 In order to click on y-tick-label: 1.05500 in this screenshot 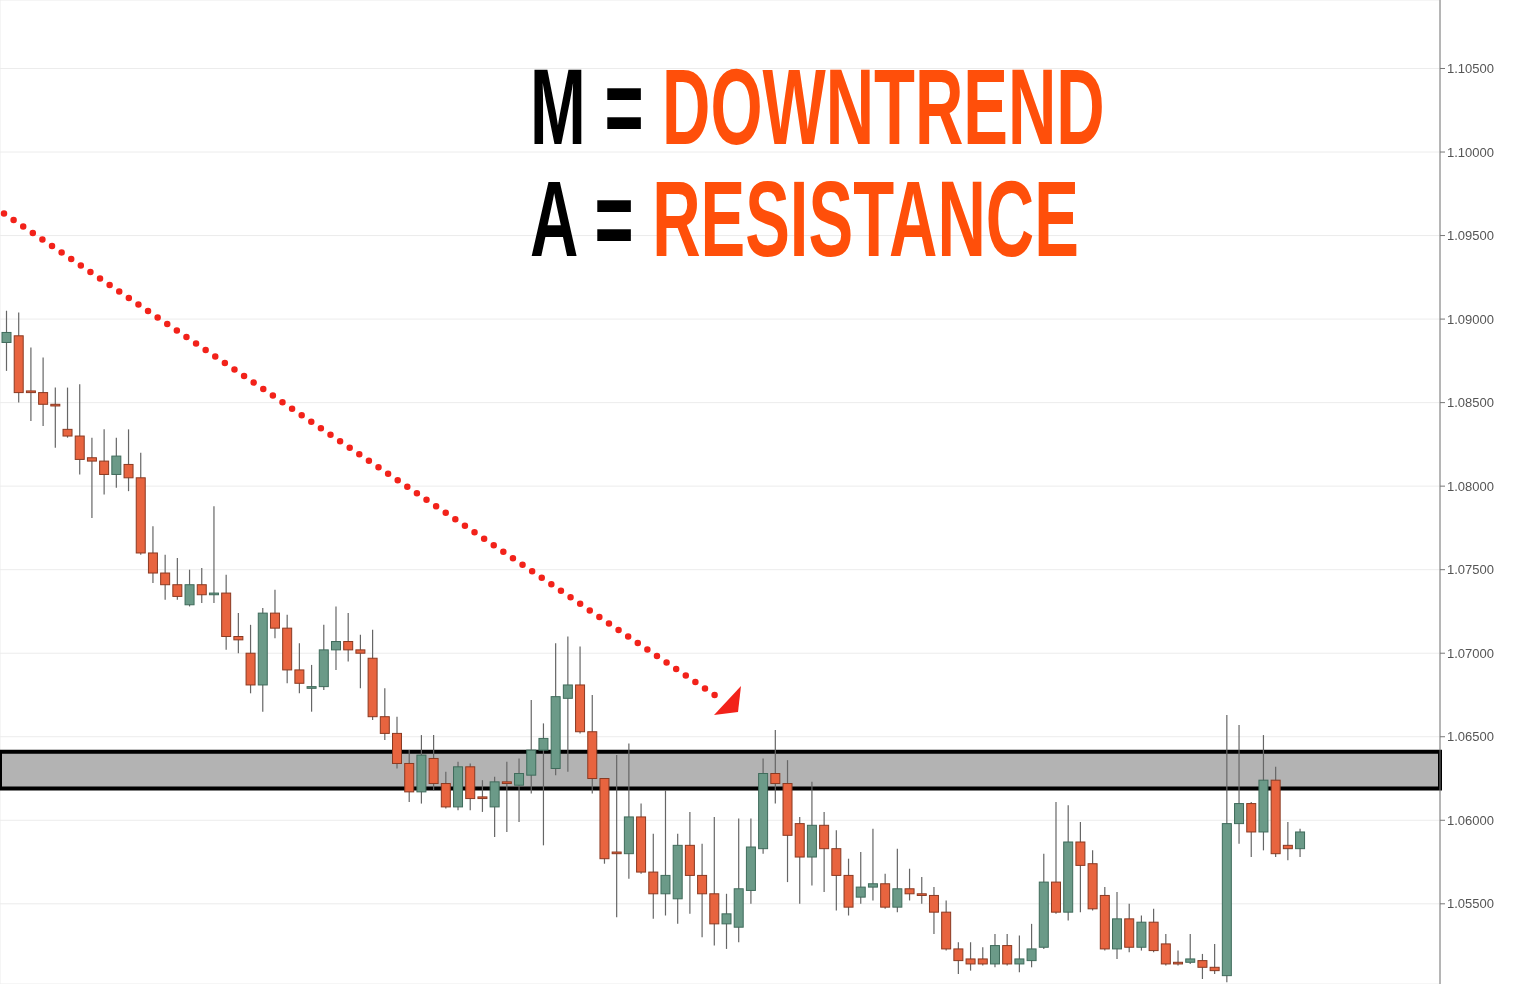, I will do `click(1470, 904)`.